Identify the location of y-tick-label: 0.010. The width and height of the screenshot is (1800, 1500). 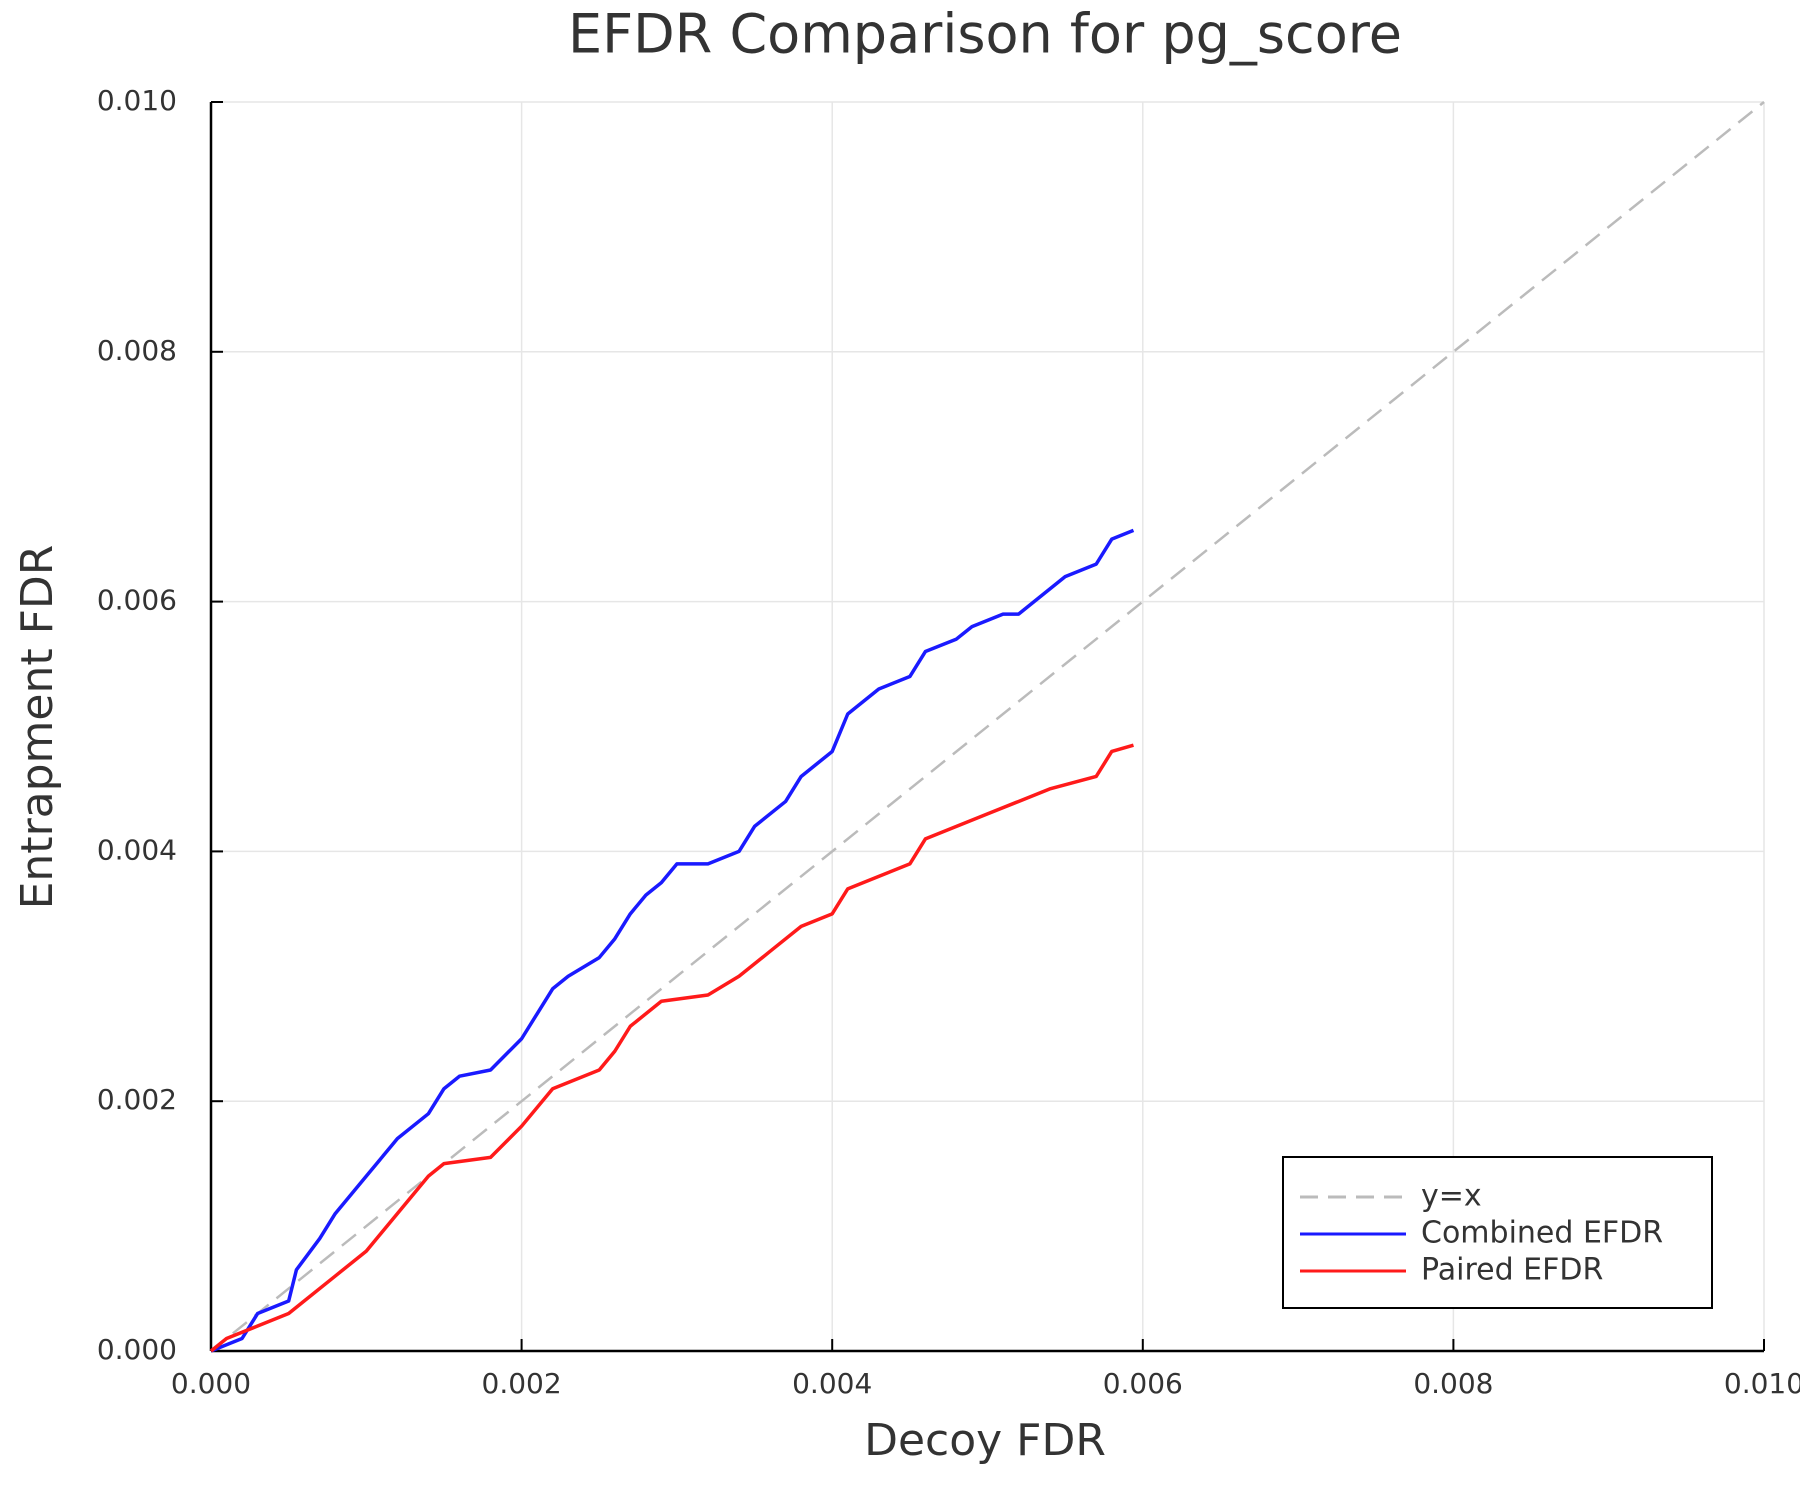
(137, 100).